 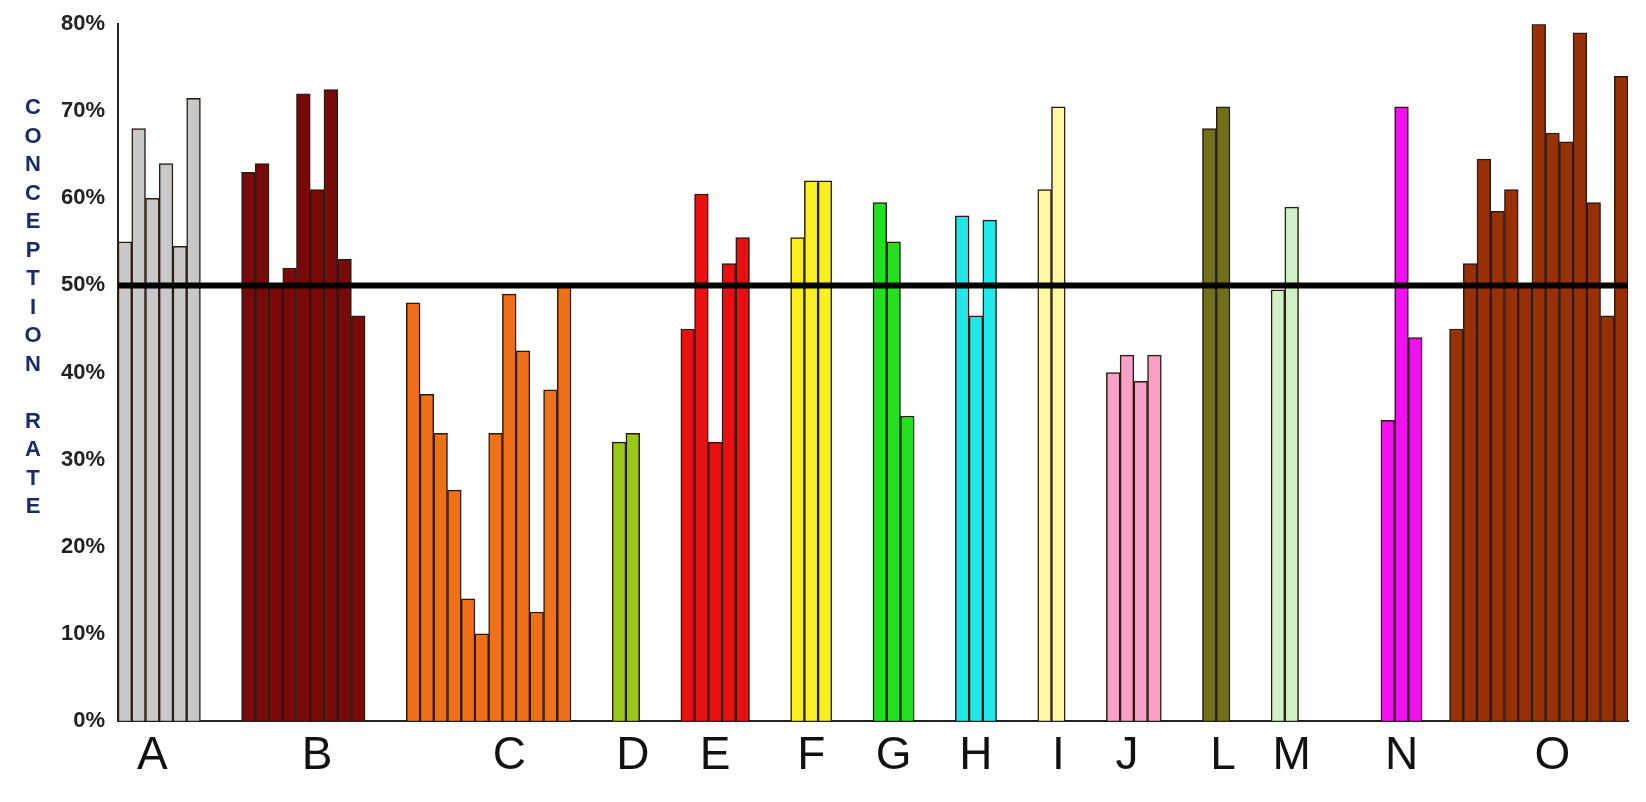 What do you see at coordinates (1058, 753) in the screenshot?
I see `x-tick-label: I` at bounding box center [1058, 753].